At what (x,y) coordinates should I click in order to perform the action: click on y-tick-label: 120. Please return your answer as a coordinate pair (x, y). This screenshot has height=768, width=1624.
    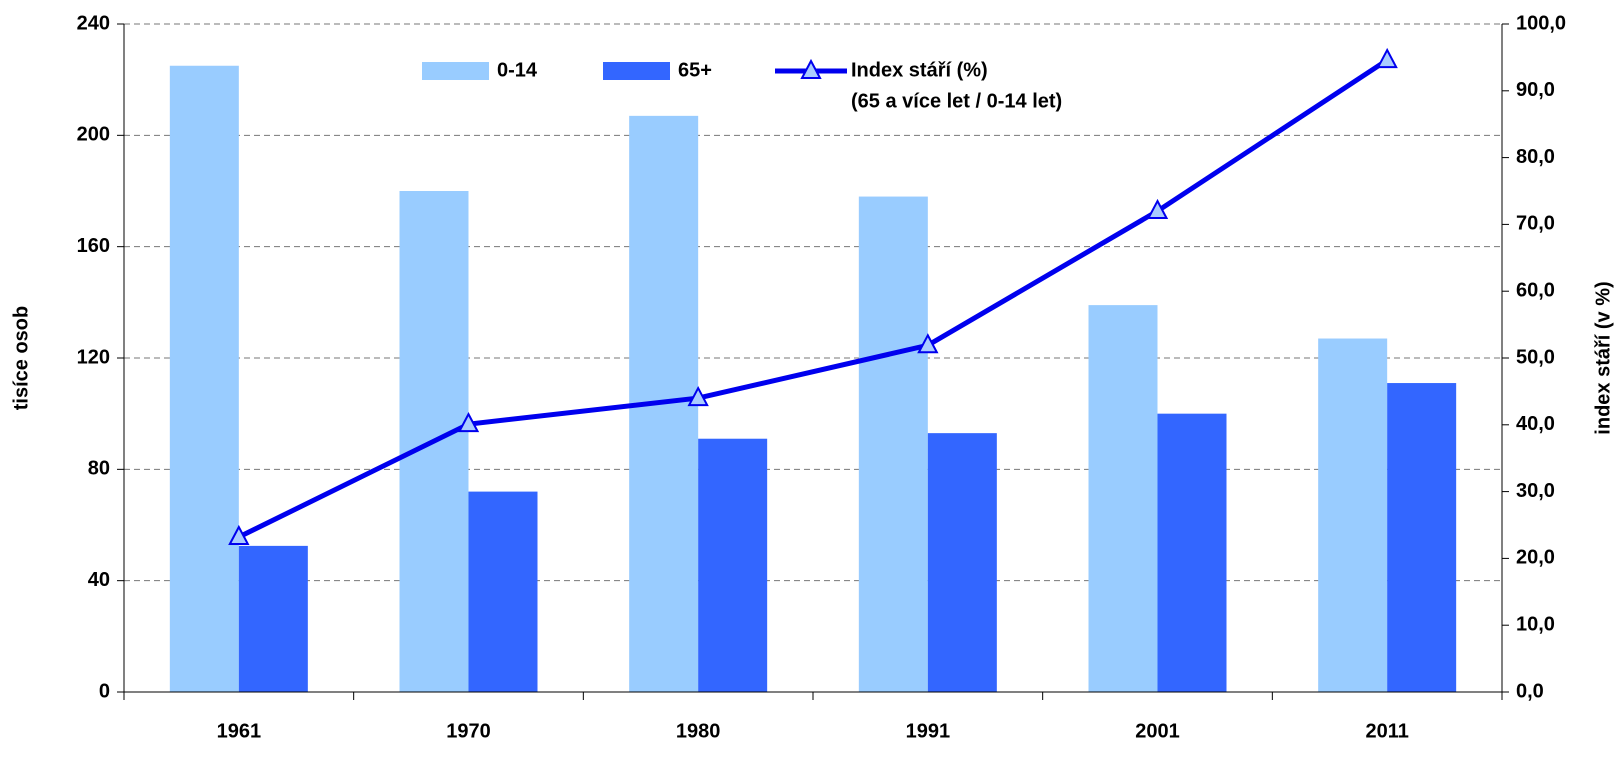
    Looking at the image, I should click on (93, 357).